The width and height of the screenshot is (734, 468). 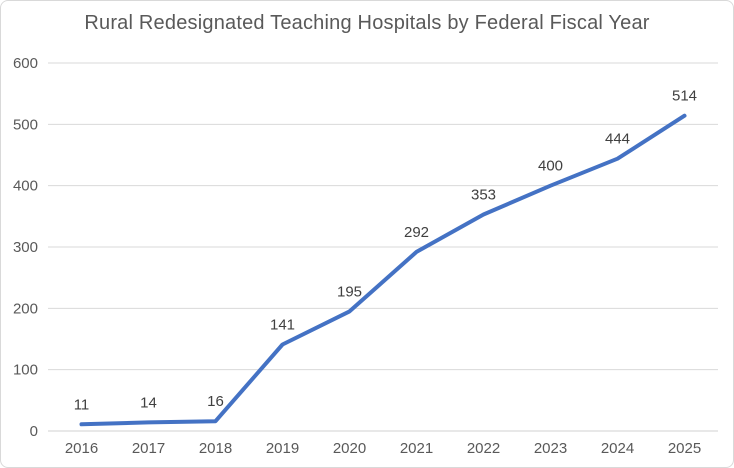 What do you see at coordinates (81, 448) in the screenshot?
I see `x-axis-tick-label: 2016` at bounding box center [81, 448].